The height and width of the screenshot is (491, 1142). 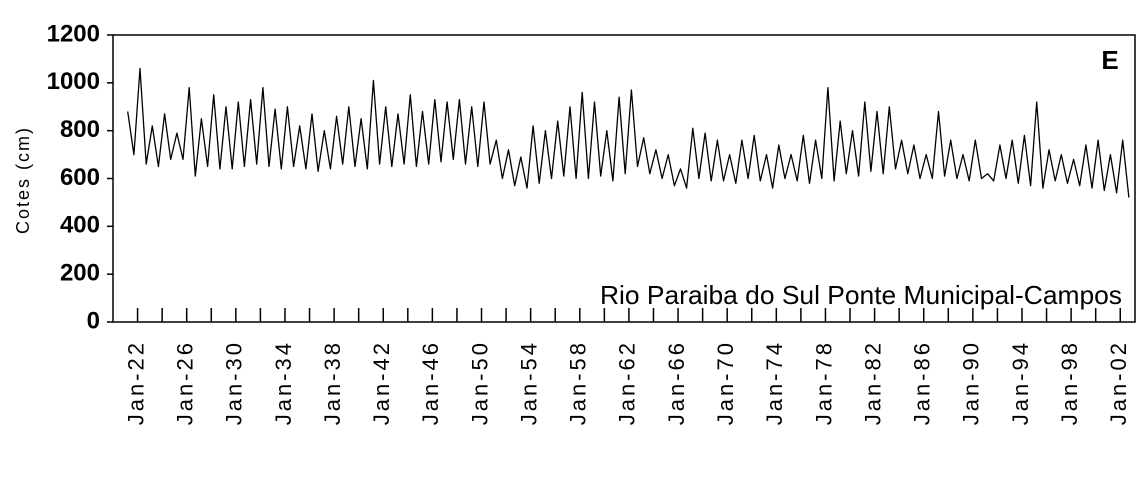 I want to click on x-tick-label: Jan-30, so click(x=234, y=382).